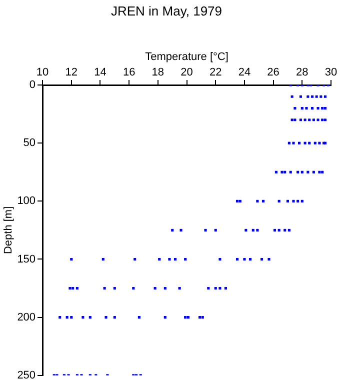 Image resolution: width=341 pixels, height=384 pixels. What do you see at coordinates (215, 72) in the screenshot?
I see `x-tick-label: 22` at bounding box center [215, 72].